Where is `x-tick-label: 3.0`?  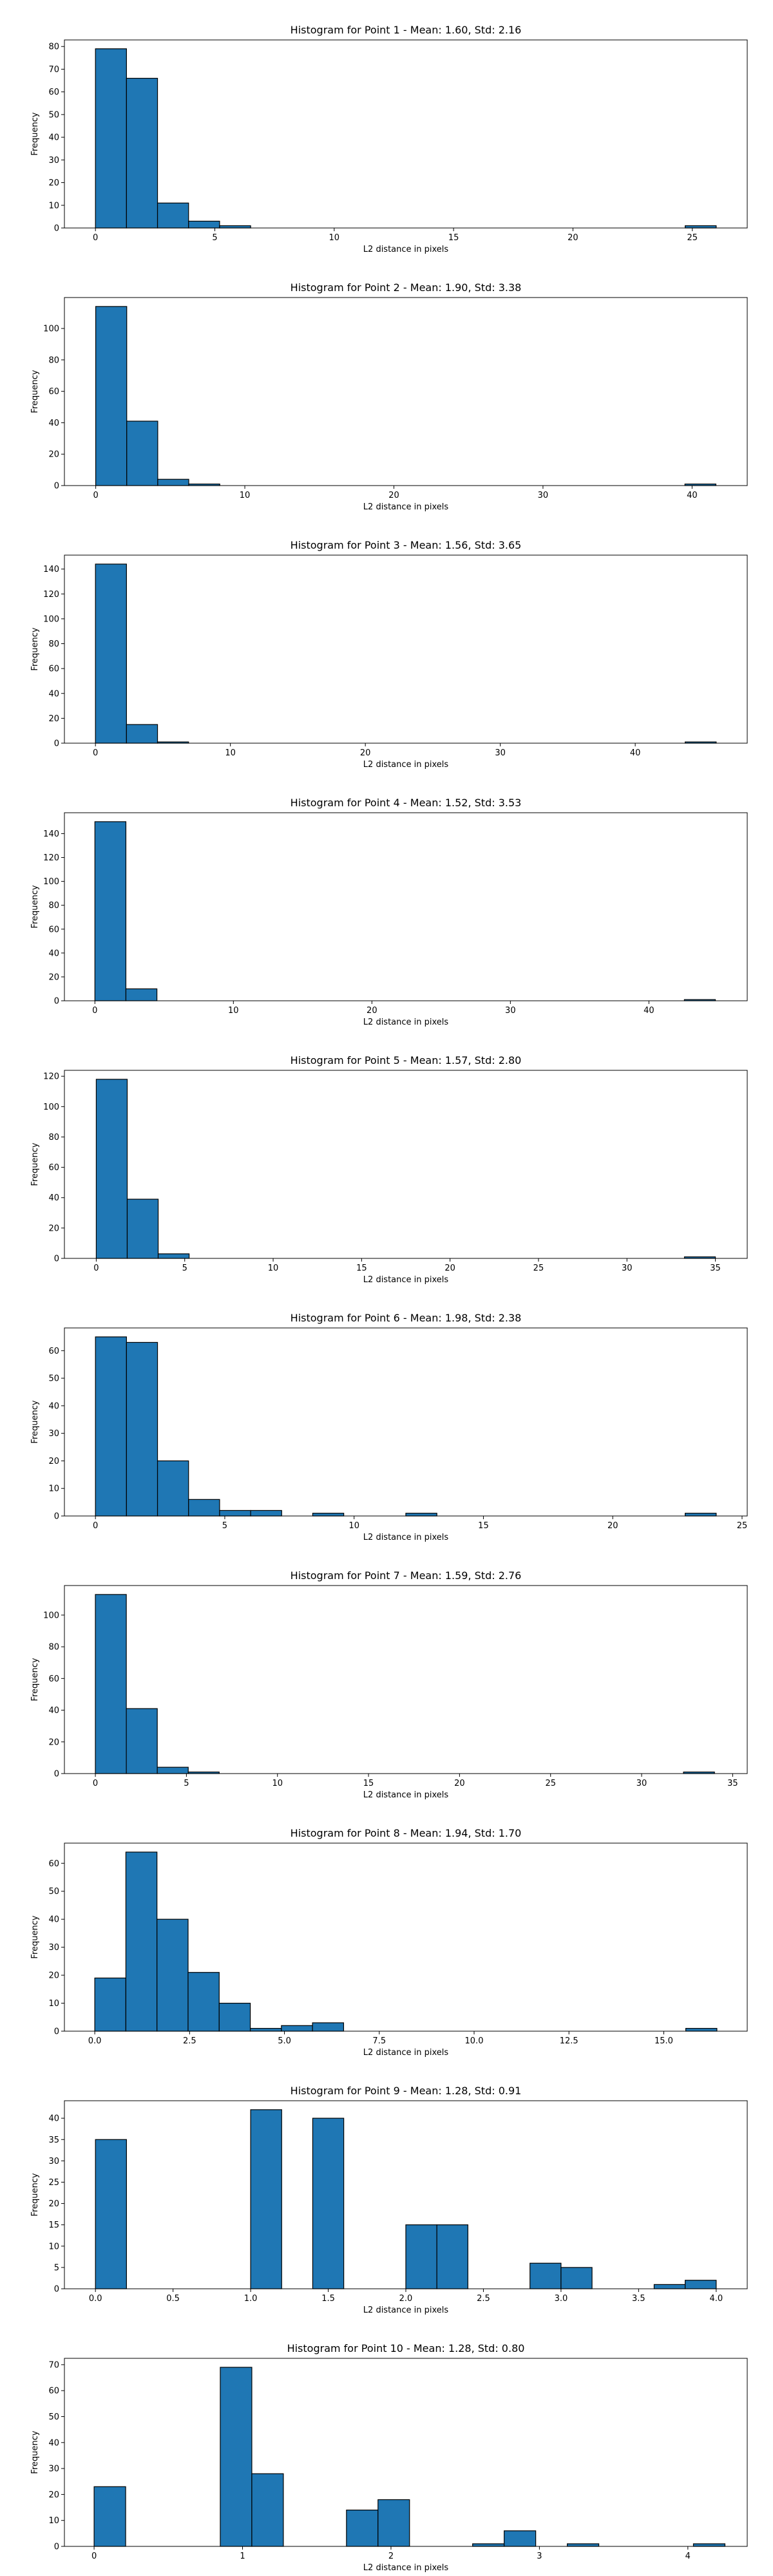 x-tick-label: 3.0 is located at coordinates (561, 2299).